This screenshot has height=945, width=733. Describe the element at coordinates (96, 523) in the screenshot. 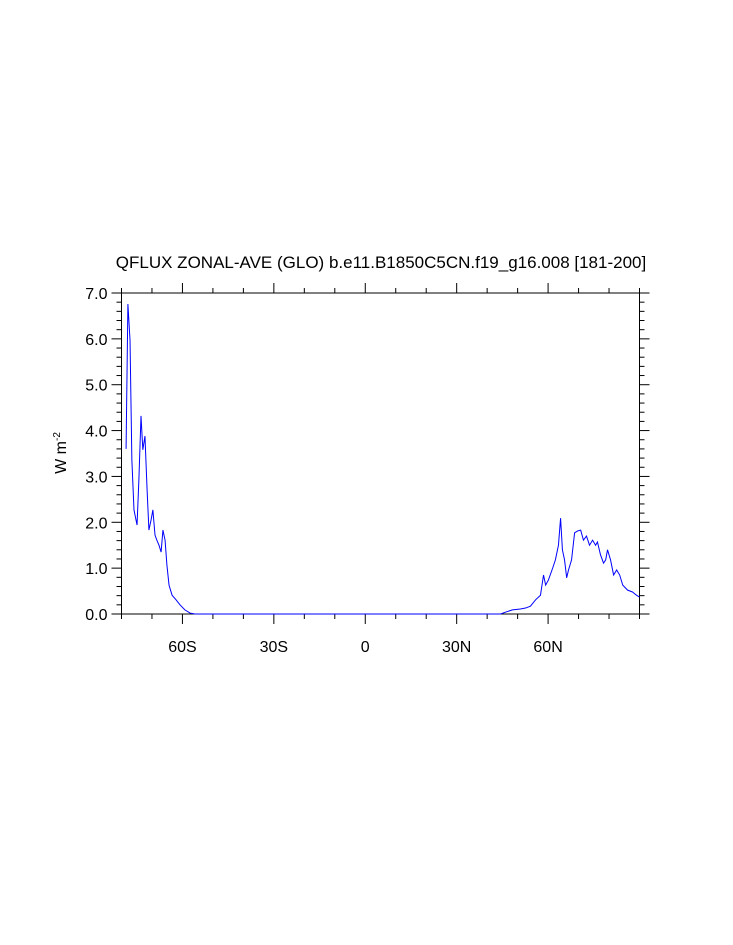

I see `y-tick-label: 2.0` at that location.